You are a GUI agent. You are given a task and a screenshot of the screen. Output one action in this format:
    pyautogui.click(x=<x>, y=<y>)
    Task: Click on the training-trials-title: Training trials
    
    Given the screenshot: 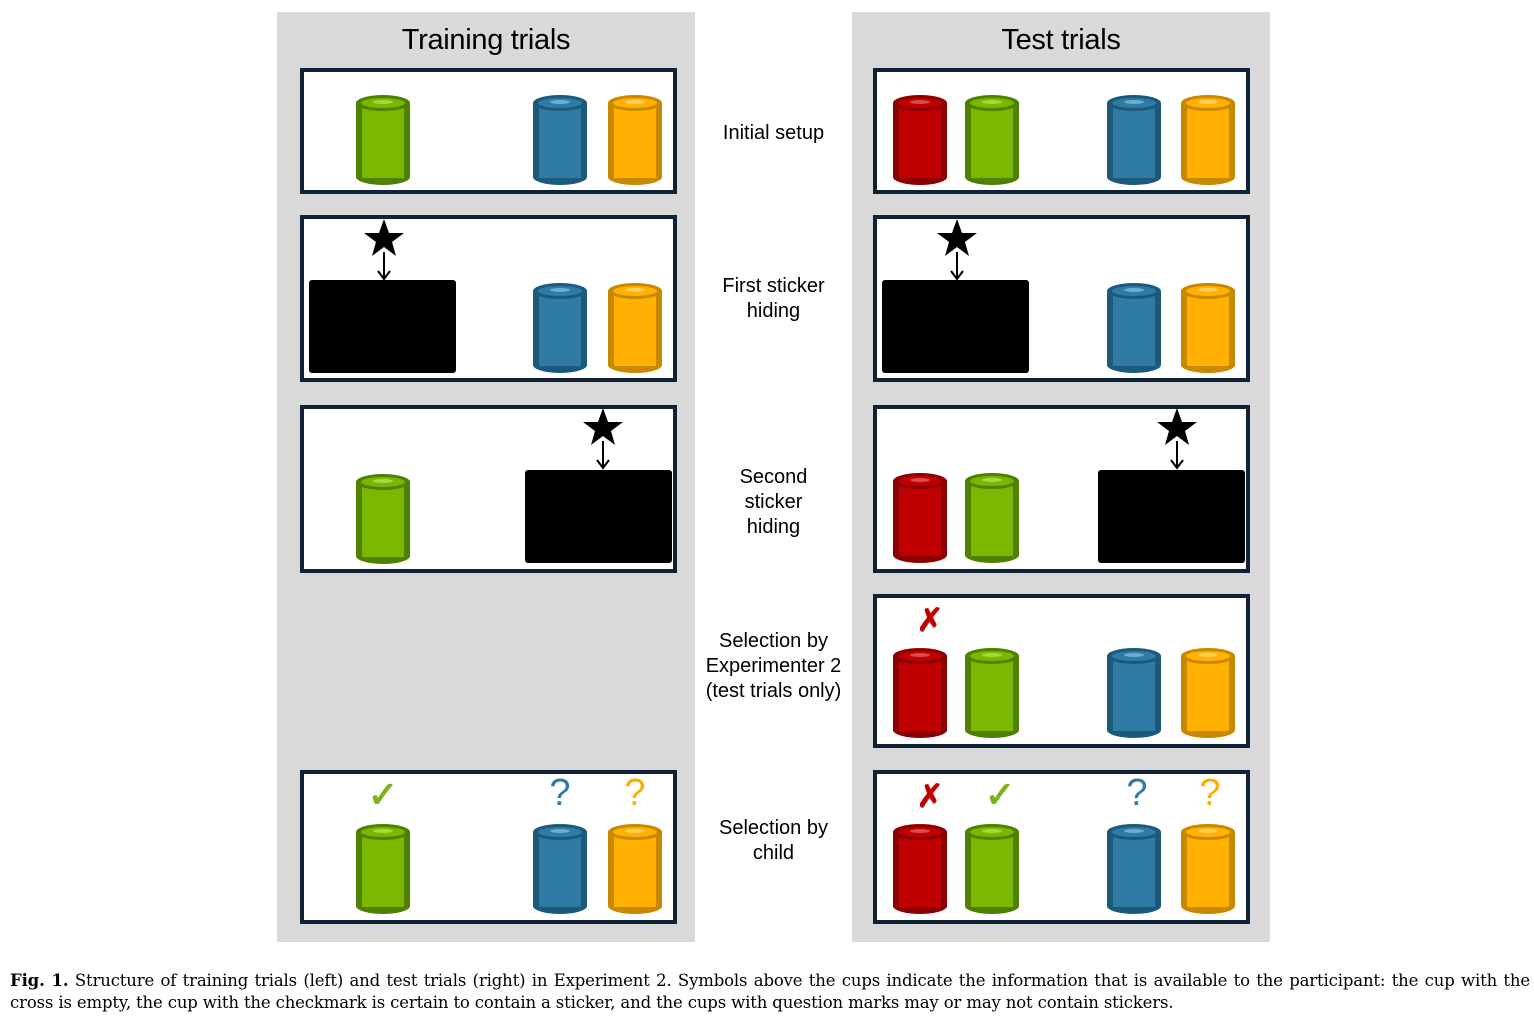 What is the action you would take?
    pyautogui.click(x=486, y=40)
    